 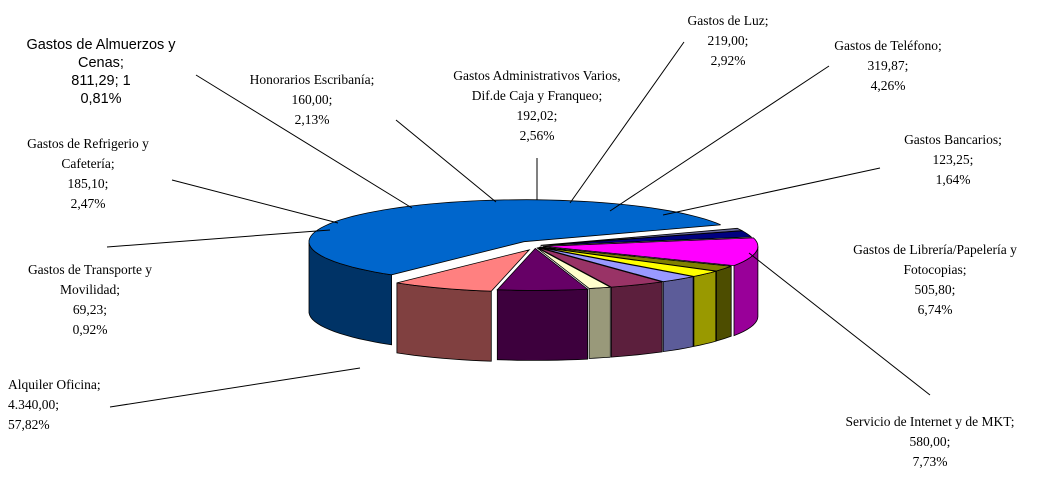 I want to click on pie-tops, so click(x=533, y=245).